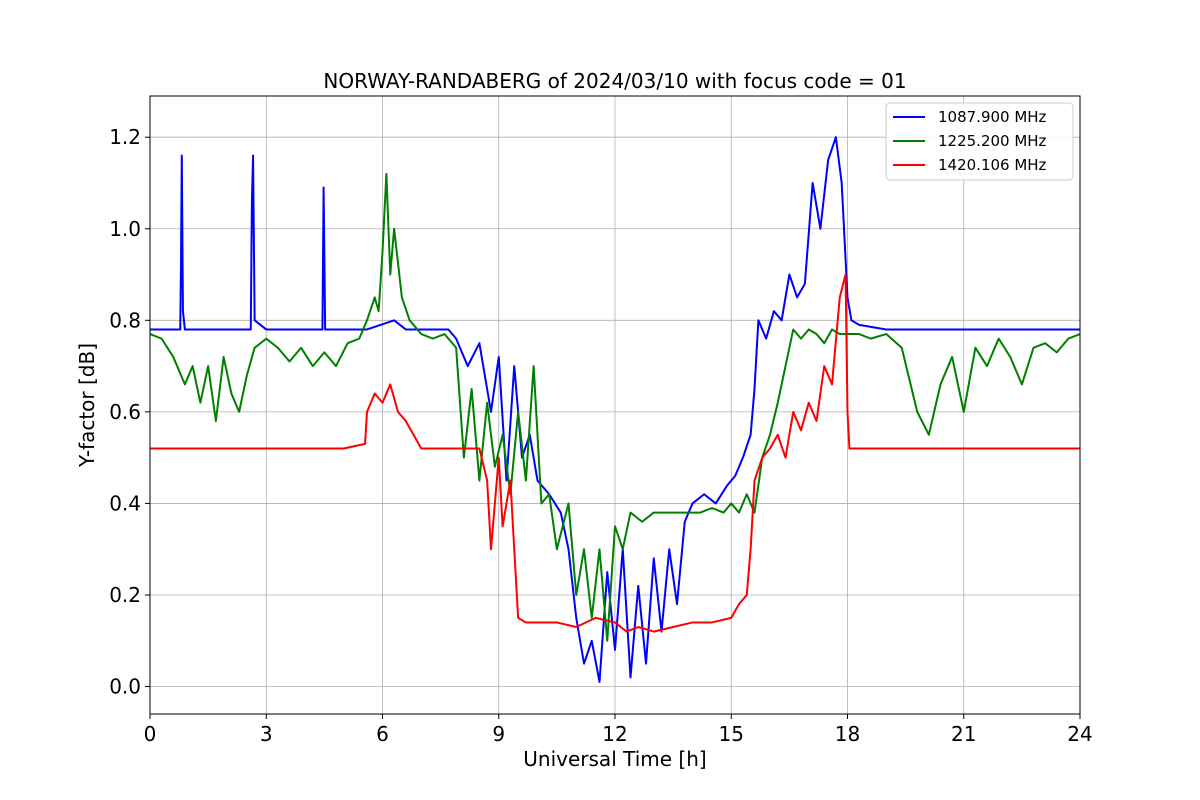  Describe the element at coordinates (87, 405) in the screenshot. I see `y-axis-label: Y-factor [dB]` at that location.